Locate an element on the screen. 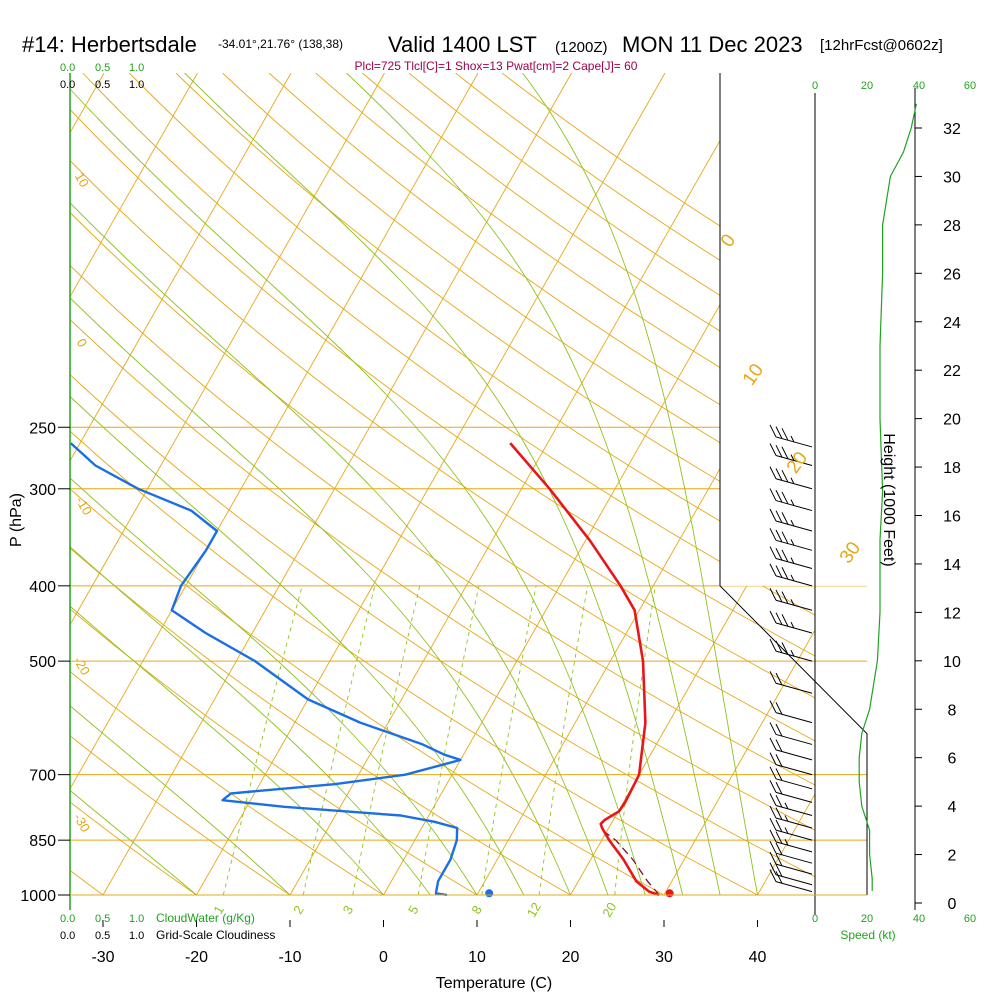 This screenshot has width=1000, height=1005. speed-bottom-3: 60 is located at coordinates (970, 919).